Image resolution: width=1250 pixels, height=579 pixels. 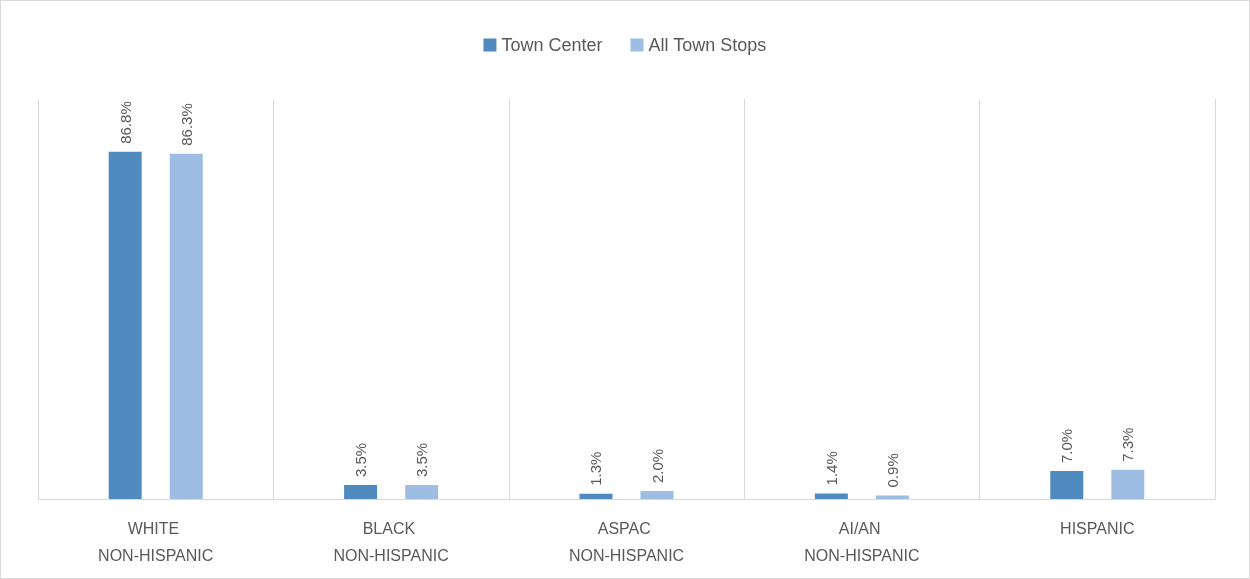 What do you see at coordinates (892, 470) in the screenshot?
I see `data-label: 0.9%` at bounding box center [892, 470].